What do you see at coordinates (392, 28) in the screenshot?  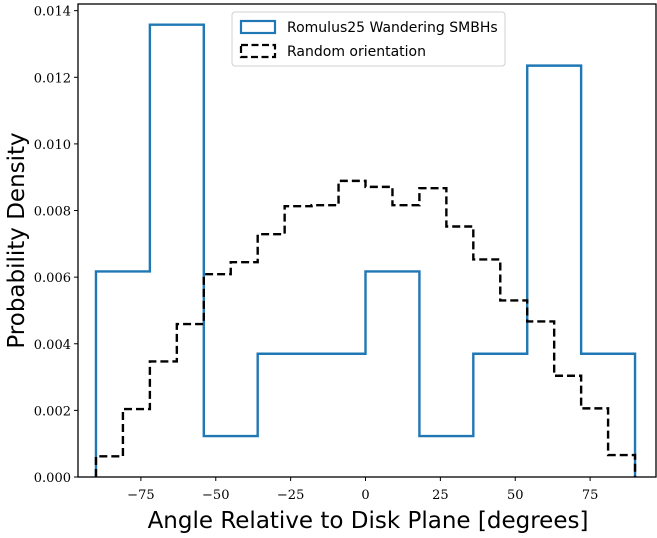 I see `legend-label-romulus25-wandering-smbhs: Romulus25 Wandering SMBHs` at bounding box center [392, 28].